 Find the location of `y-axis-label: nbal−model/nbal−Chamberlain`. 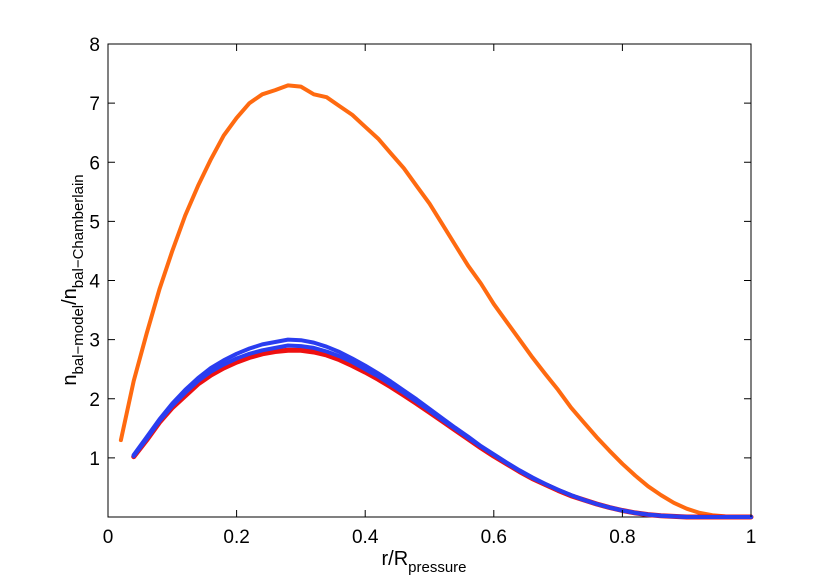

y-axis-label: nbal−model/nbal−Chamberlain is located at coordinates (73, 279).